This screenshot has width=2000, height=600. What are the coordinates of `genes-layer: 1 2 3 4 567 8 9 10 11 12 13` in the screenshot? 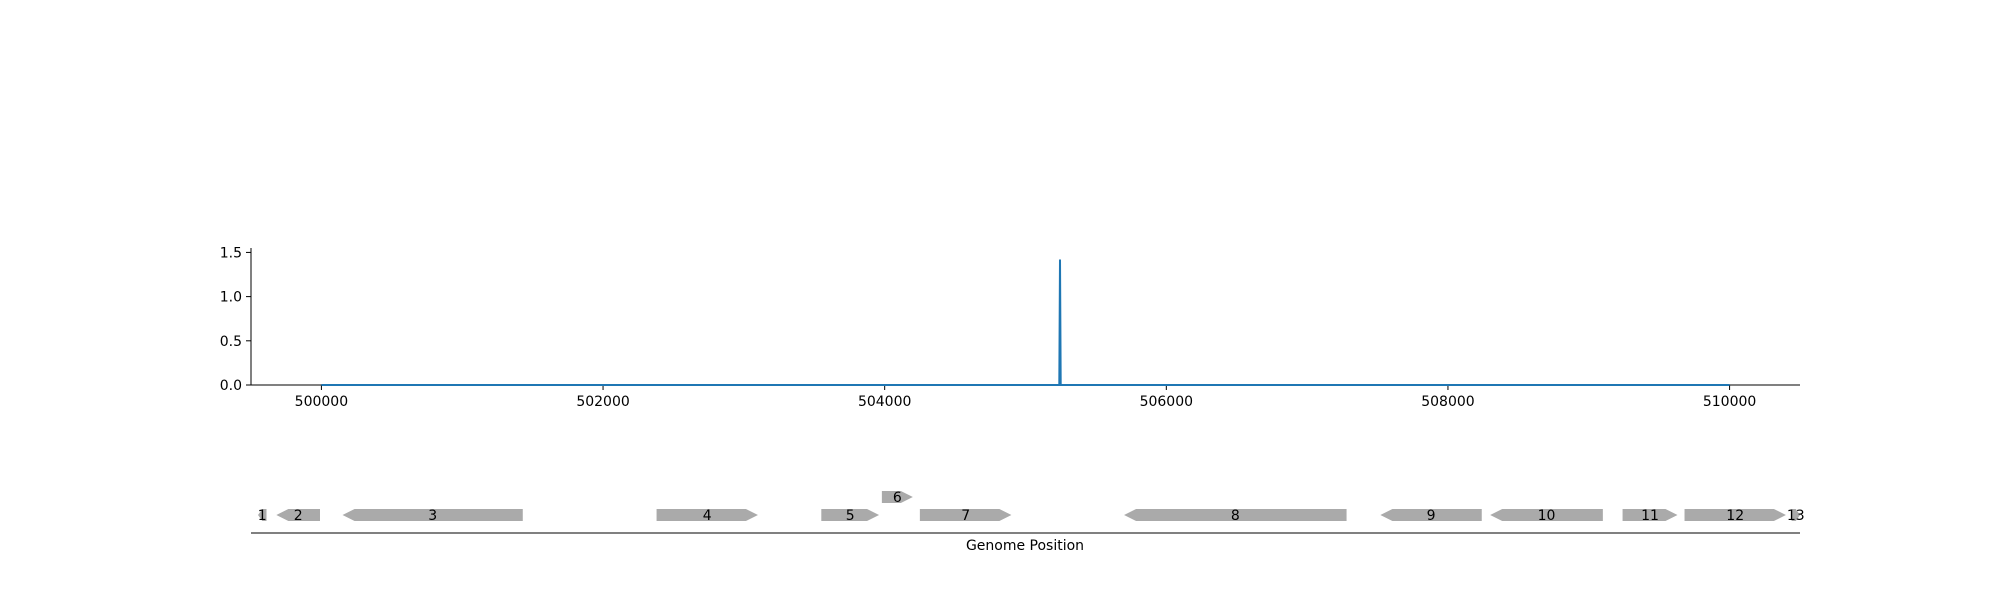 It's located at (1031, 507).